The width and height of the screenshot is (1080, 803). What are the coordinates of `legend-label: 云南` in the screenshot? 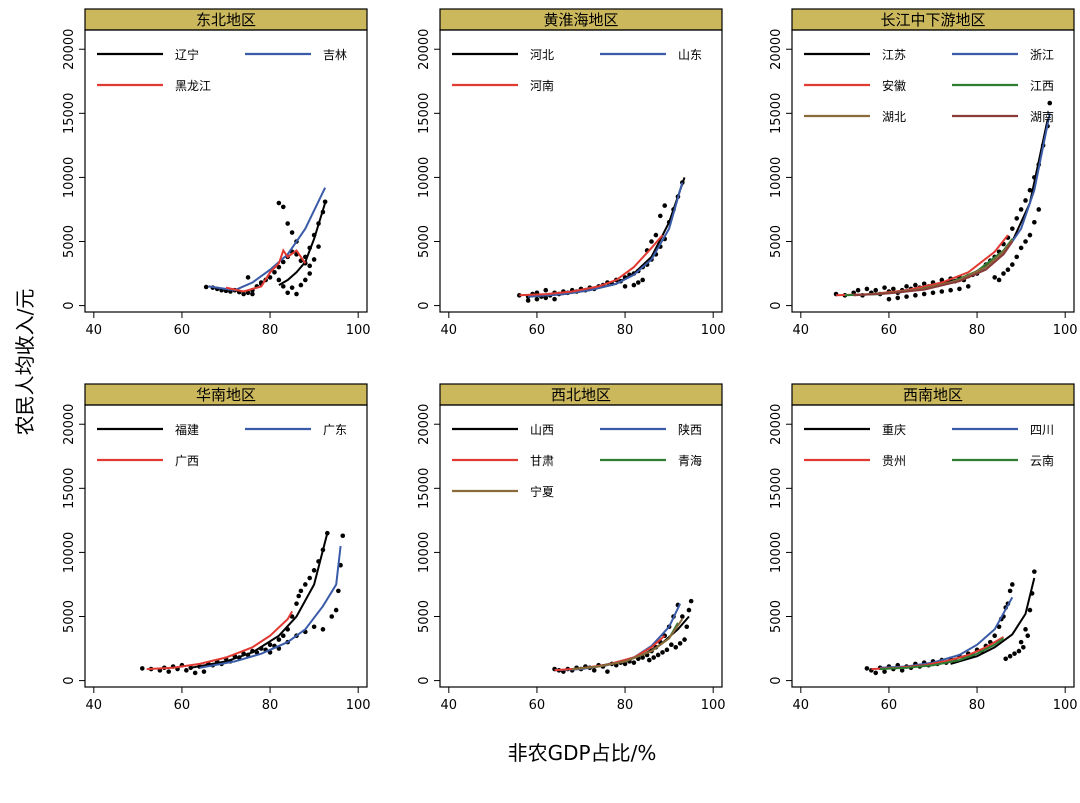 It's located at (1042, 460).